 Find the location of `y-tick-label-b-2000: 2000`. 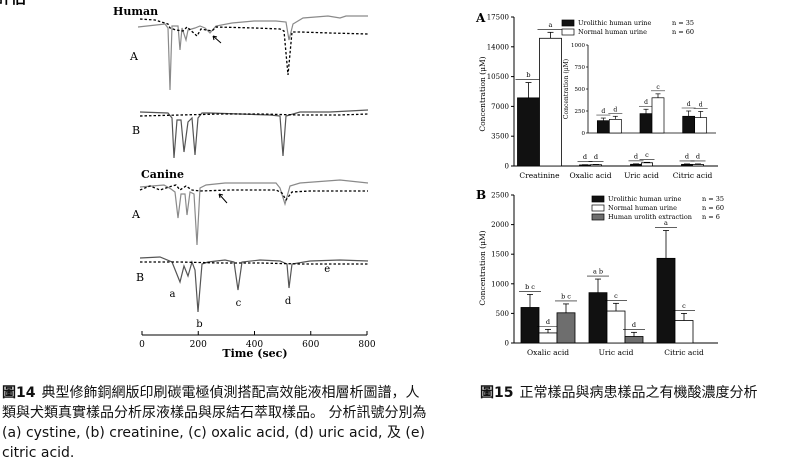

y-tick-label-b-2000: 2000 is located at coordinates (500, 225).